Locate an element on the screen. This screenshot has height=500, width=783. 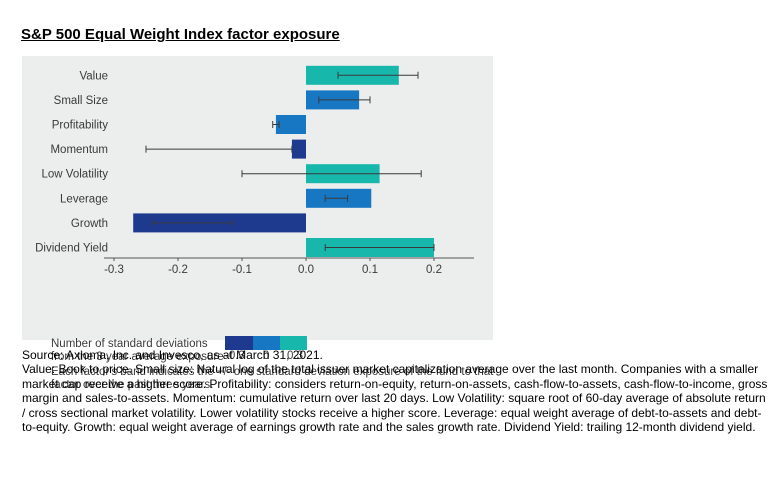
x-tick-label-2: -0.1 is located at coordinates (242, 270).